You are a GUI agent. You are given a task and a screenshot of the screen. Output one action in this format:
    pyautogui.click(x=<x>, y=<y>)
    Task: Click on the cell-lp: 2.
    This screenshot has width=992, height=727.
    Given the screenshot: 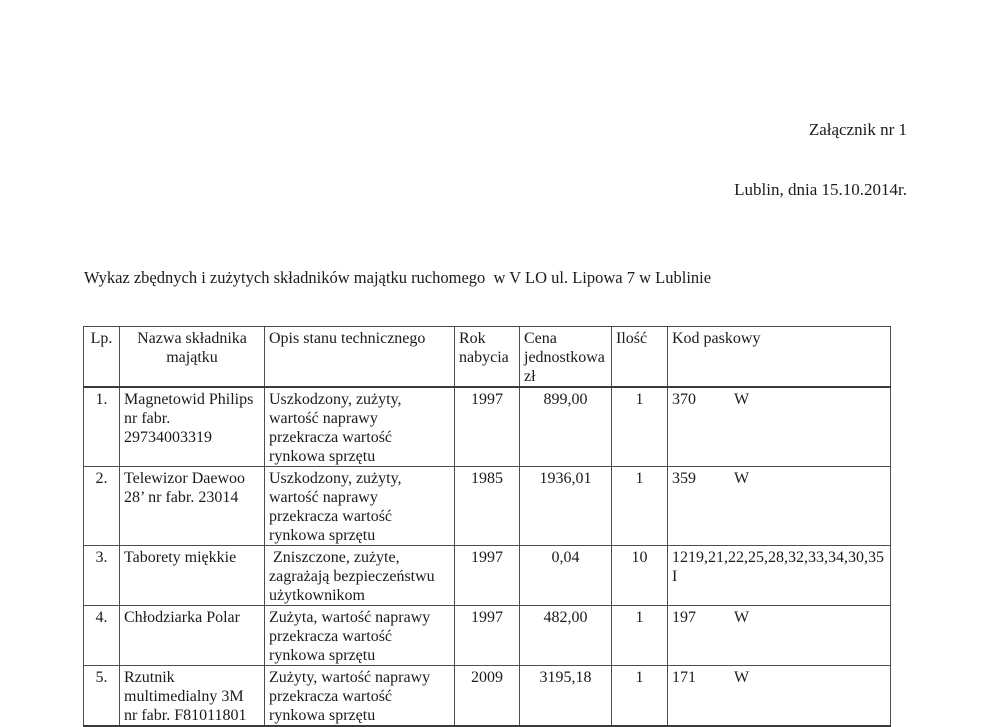 What is the action you would take?
    pyautogui.click(x=101, y=506)
    